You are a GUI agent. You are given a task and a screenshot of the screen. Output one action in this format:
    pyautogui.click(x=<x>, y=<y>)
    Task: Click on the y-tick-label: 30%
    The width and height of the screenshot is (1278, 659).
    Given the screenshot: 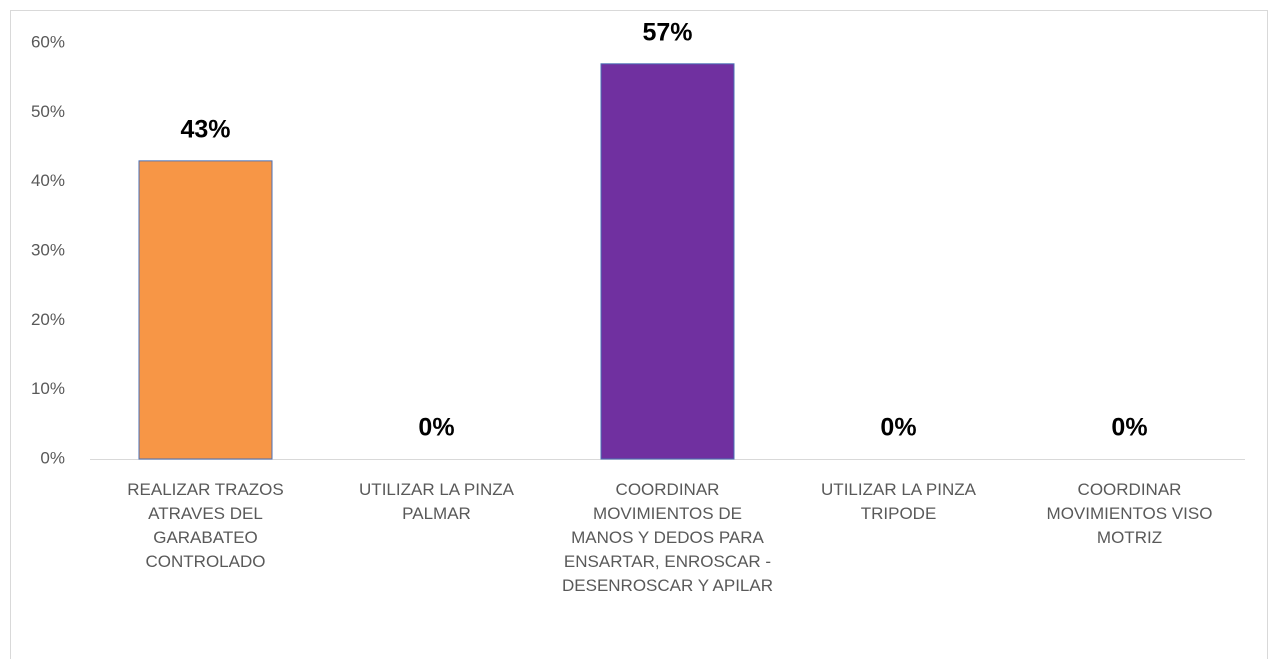 What is the action you would take?
    pyautogui.click(x=48, y=249)
    